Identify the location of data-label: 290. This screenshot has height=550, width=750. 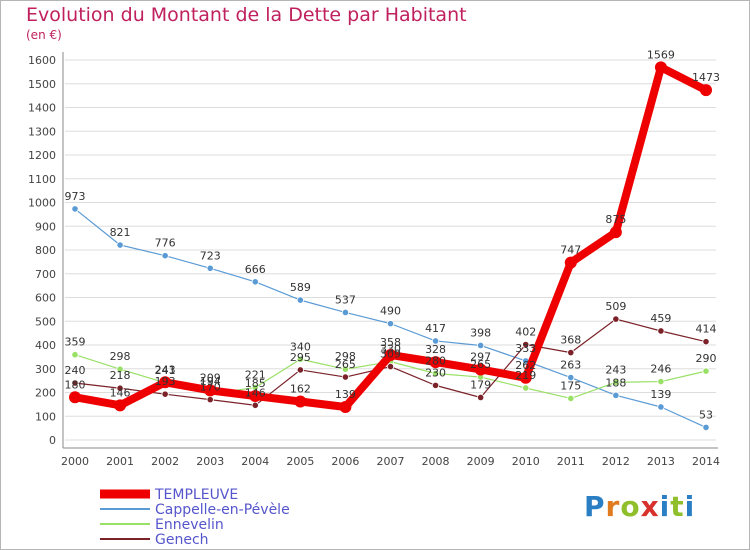
(706, 358).